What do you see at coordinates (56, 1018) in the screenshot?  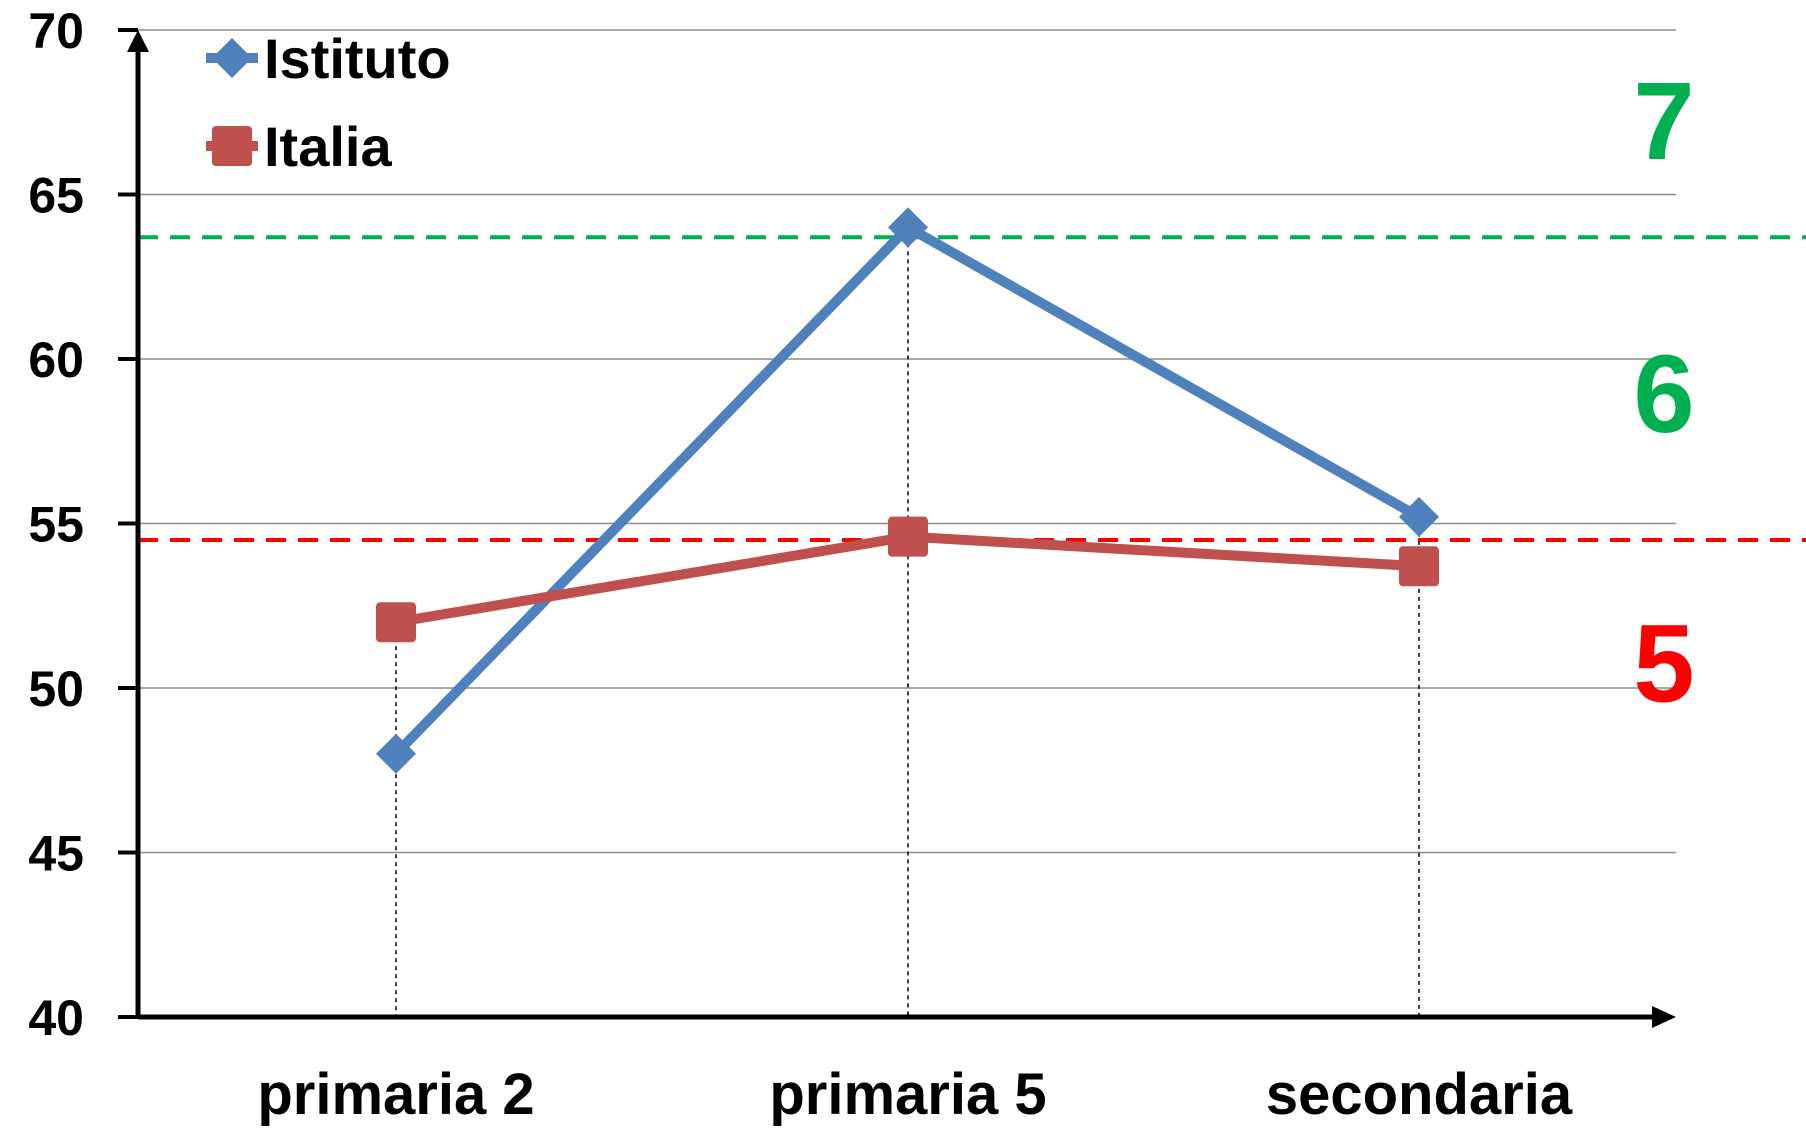 I see `y-tick-label: 40` at bounding box center [56, 1018].